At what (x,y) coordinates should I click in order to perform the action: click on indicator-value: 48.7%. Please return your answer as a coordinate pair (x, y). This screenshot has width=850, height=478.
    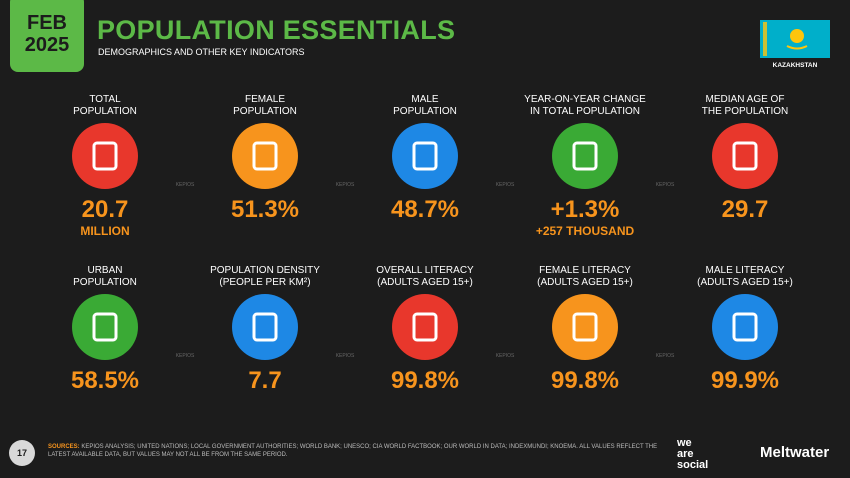
    Looking at the image, I should click on (425, 209).